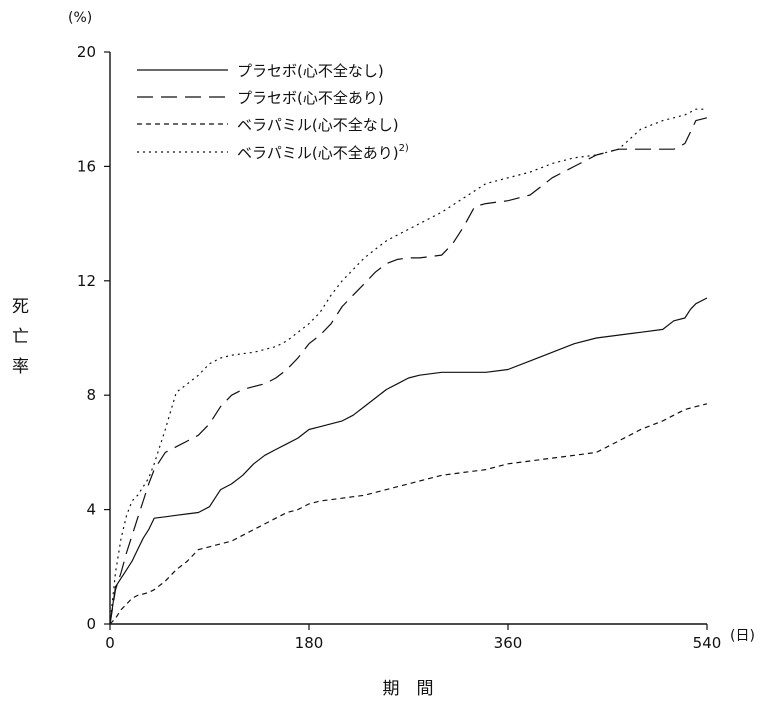 The height and width of the screenshot is (704, 763). Describe the element at coordinates (404, 148) in the screenshot. I see `legend-superscript: 2)` at that location.